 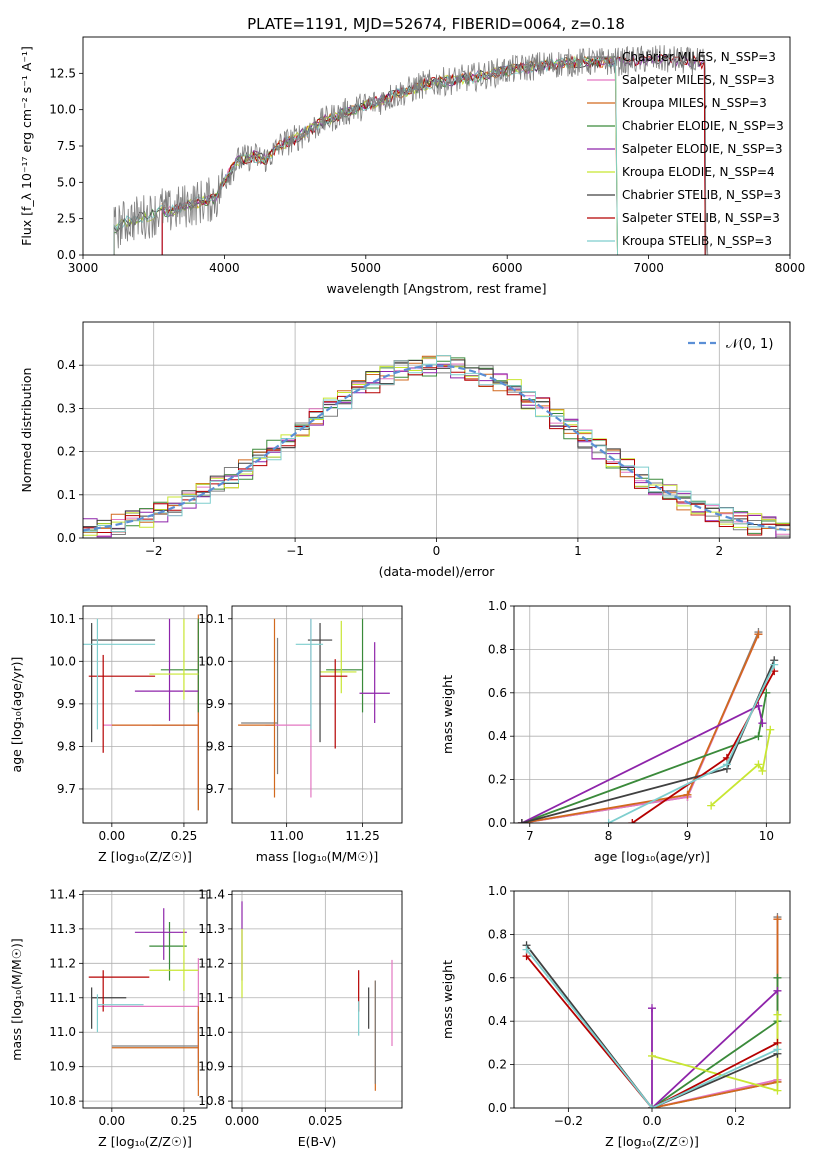 What do you see at coordinates (66, 182) in the screenshot?
I see `y-tick-label: 5.0` at bounding box center [66, 182].